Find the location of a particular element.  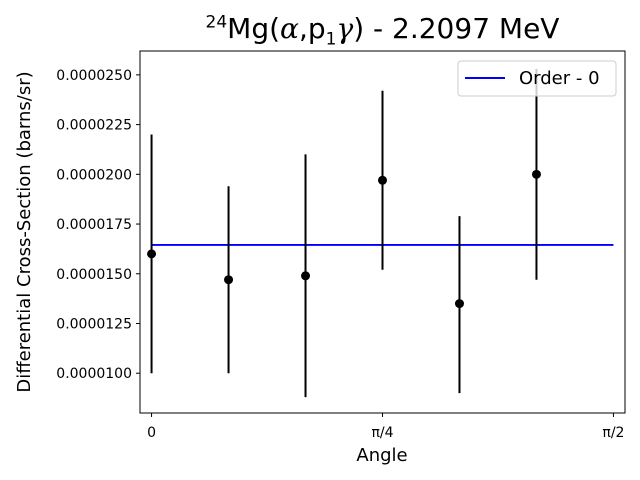

title-alpha: α is located at coordinates (289, 28).